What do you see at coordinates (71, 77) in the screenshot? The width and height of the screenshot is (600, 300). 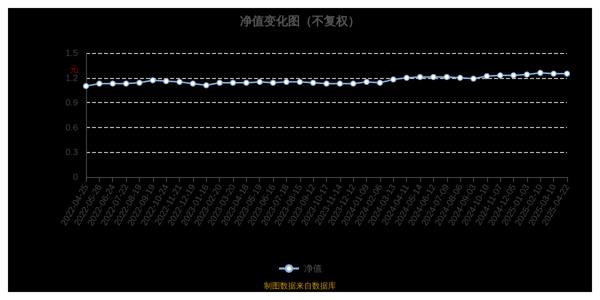 I see `y-tick-label: 1.2` at bounding box center [71, 77].